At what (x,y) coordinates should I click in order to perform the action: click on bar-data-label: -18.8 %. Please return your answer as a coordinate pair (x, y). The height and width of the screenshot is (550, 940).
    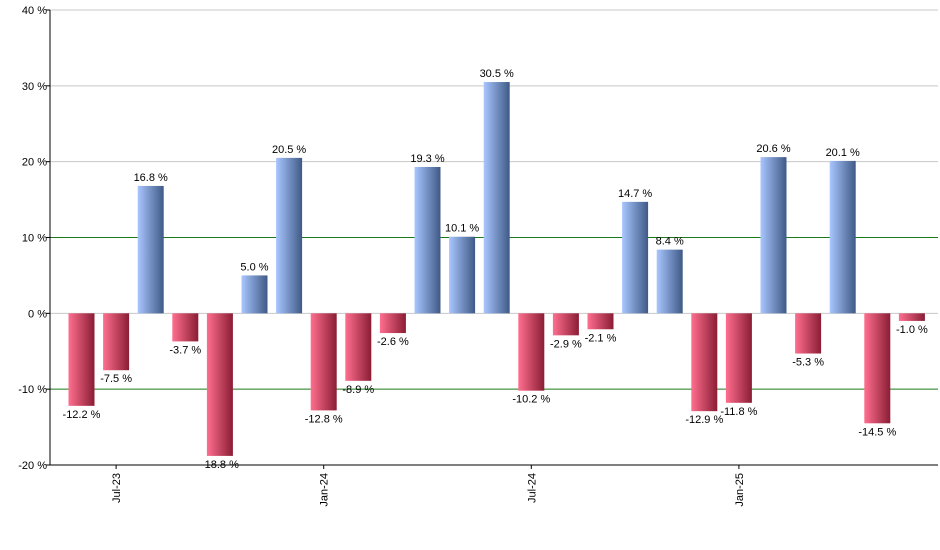
    Looking at the image, I should click on (220, 465).